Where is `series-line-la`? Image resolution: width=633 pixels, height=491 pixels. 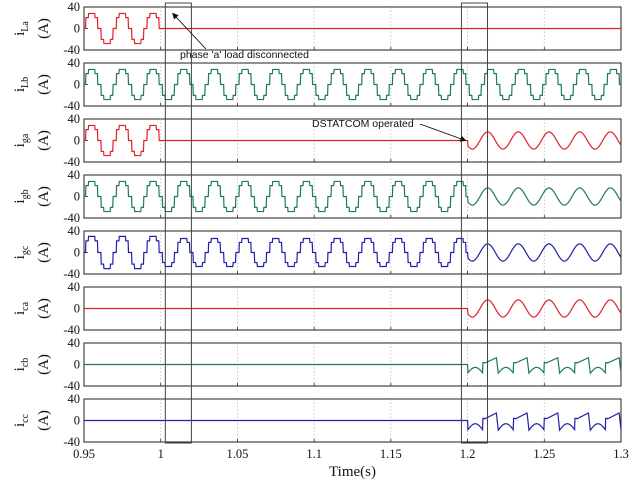 series-line-la is located at coordinates (352, 28).